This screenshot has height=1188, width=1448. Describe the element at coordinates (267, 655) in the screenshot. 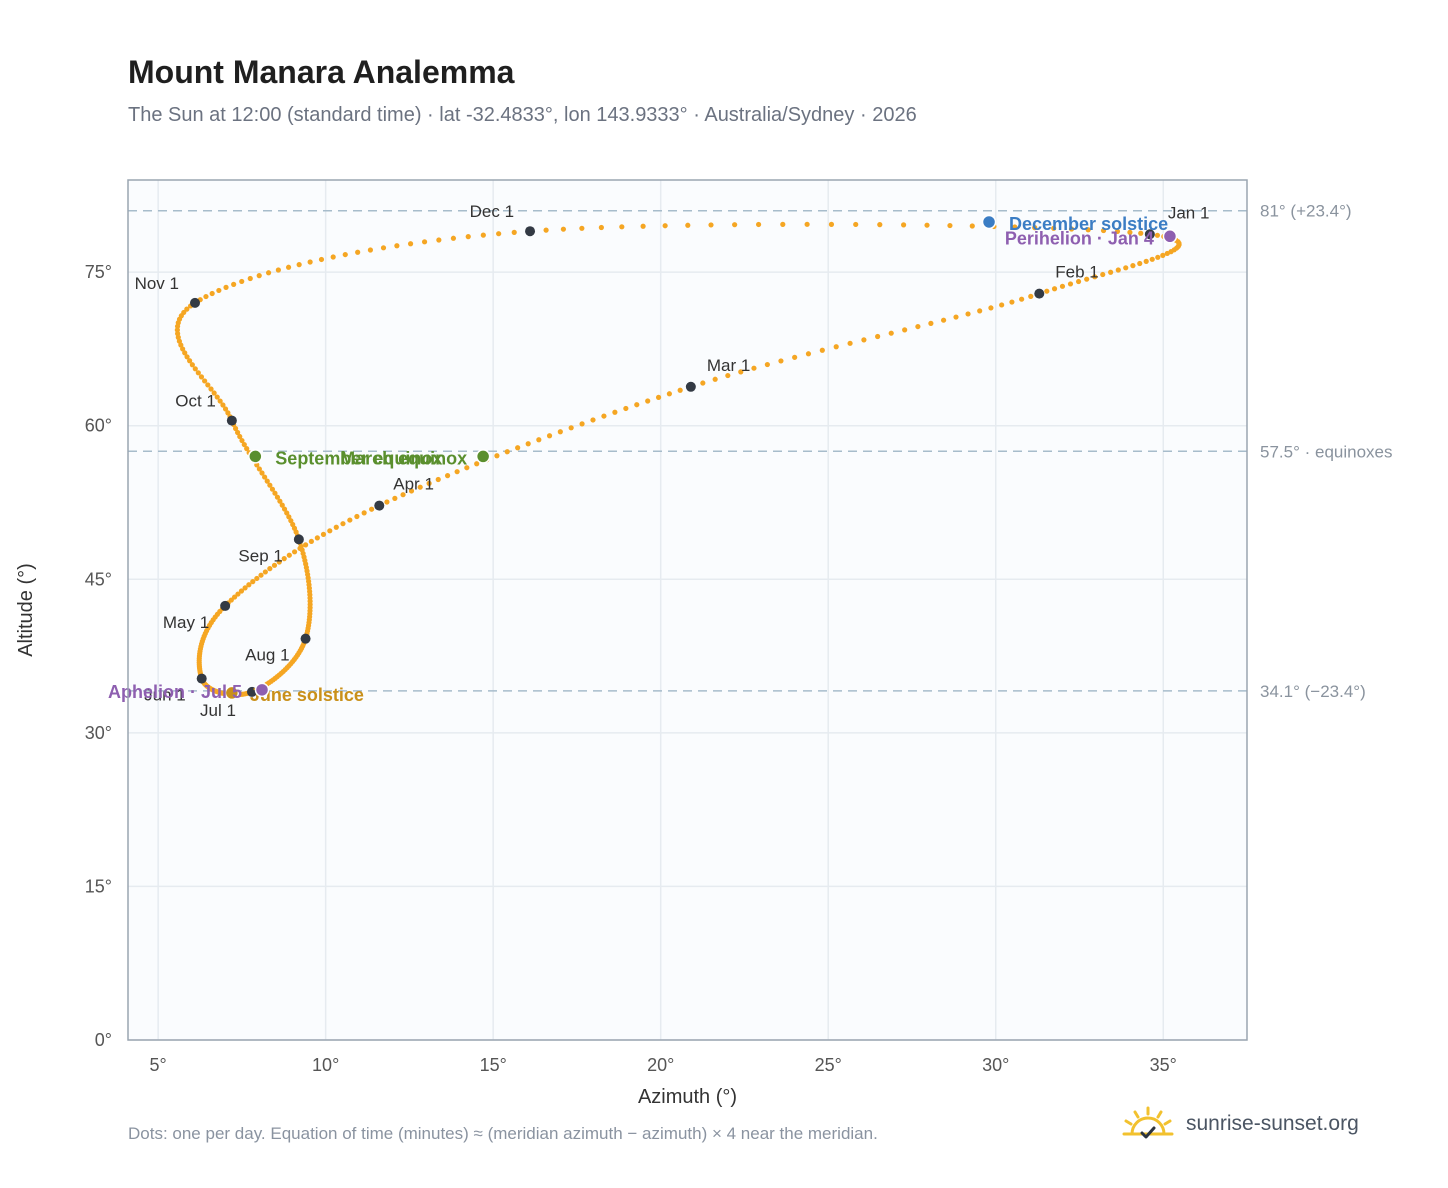

I see `month-label: Aug 1` at that location.